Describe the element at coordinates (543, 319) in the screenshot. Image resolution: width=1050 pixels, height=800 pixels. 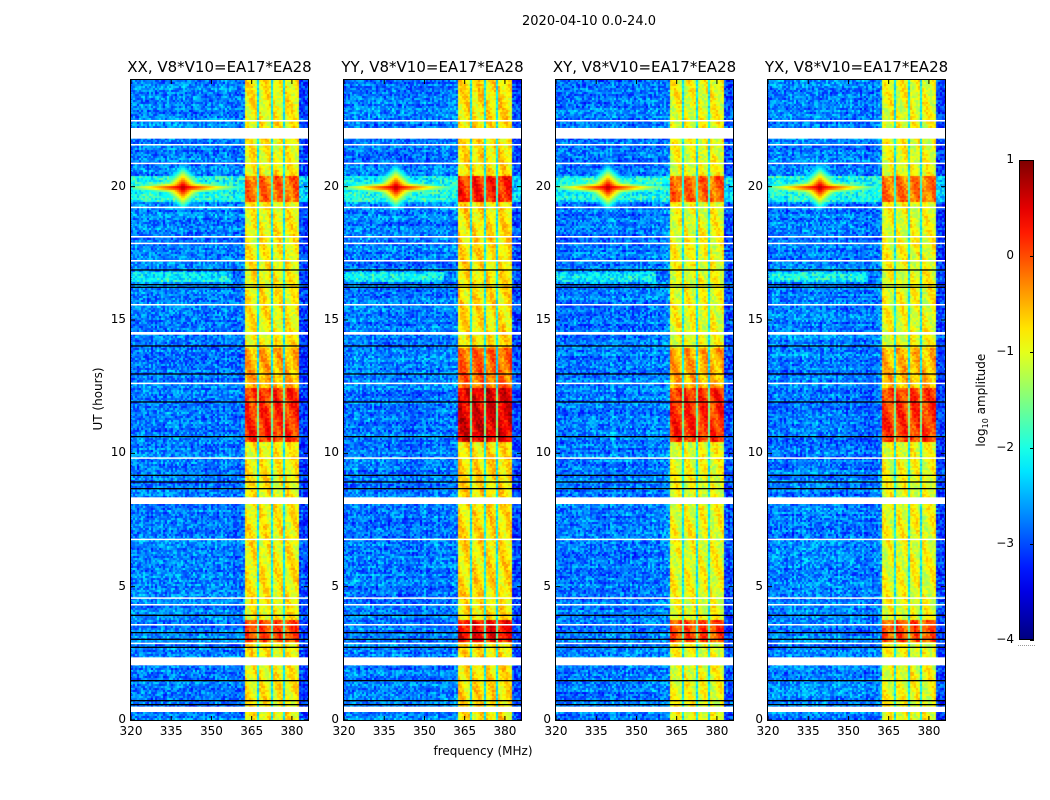
I see `y-tick-label: 15` at that location.